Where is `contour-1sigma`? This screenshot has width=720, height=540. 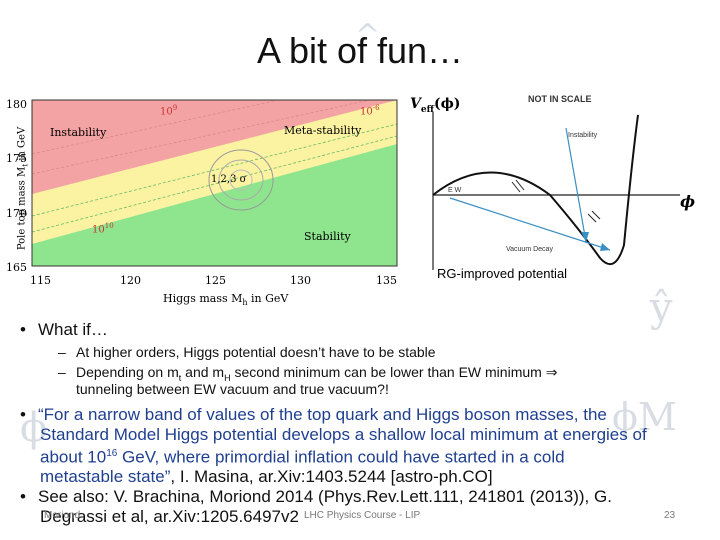
contour-1sigma is located at coordinates (241, 180).